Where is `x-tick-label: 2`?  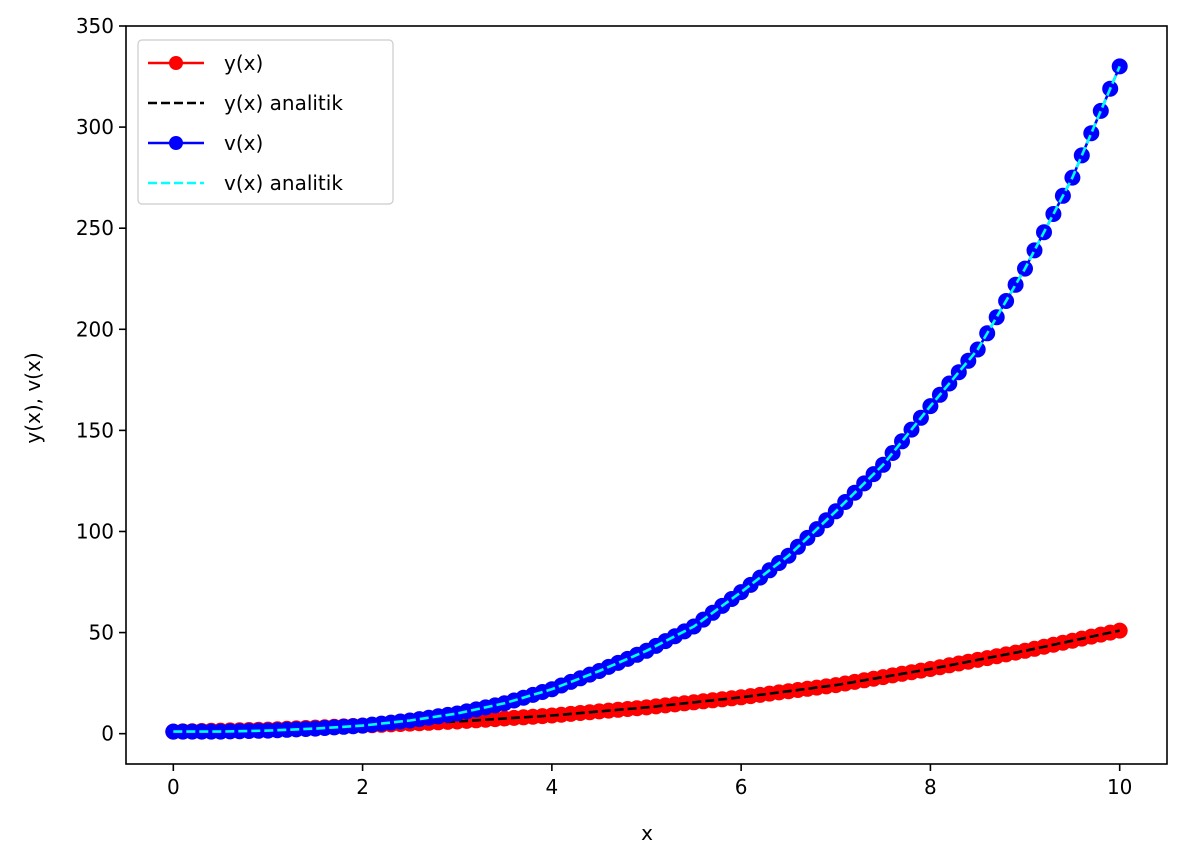
x-tick-label: 2 is located at coordinates (362, 787).